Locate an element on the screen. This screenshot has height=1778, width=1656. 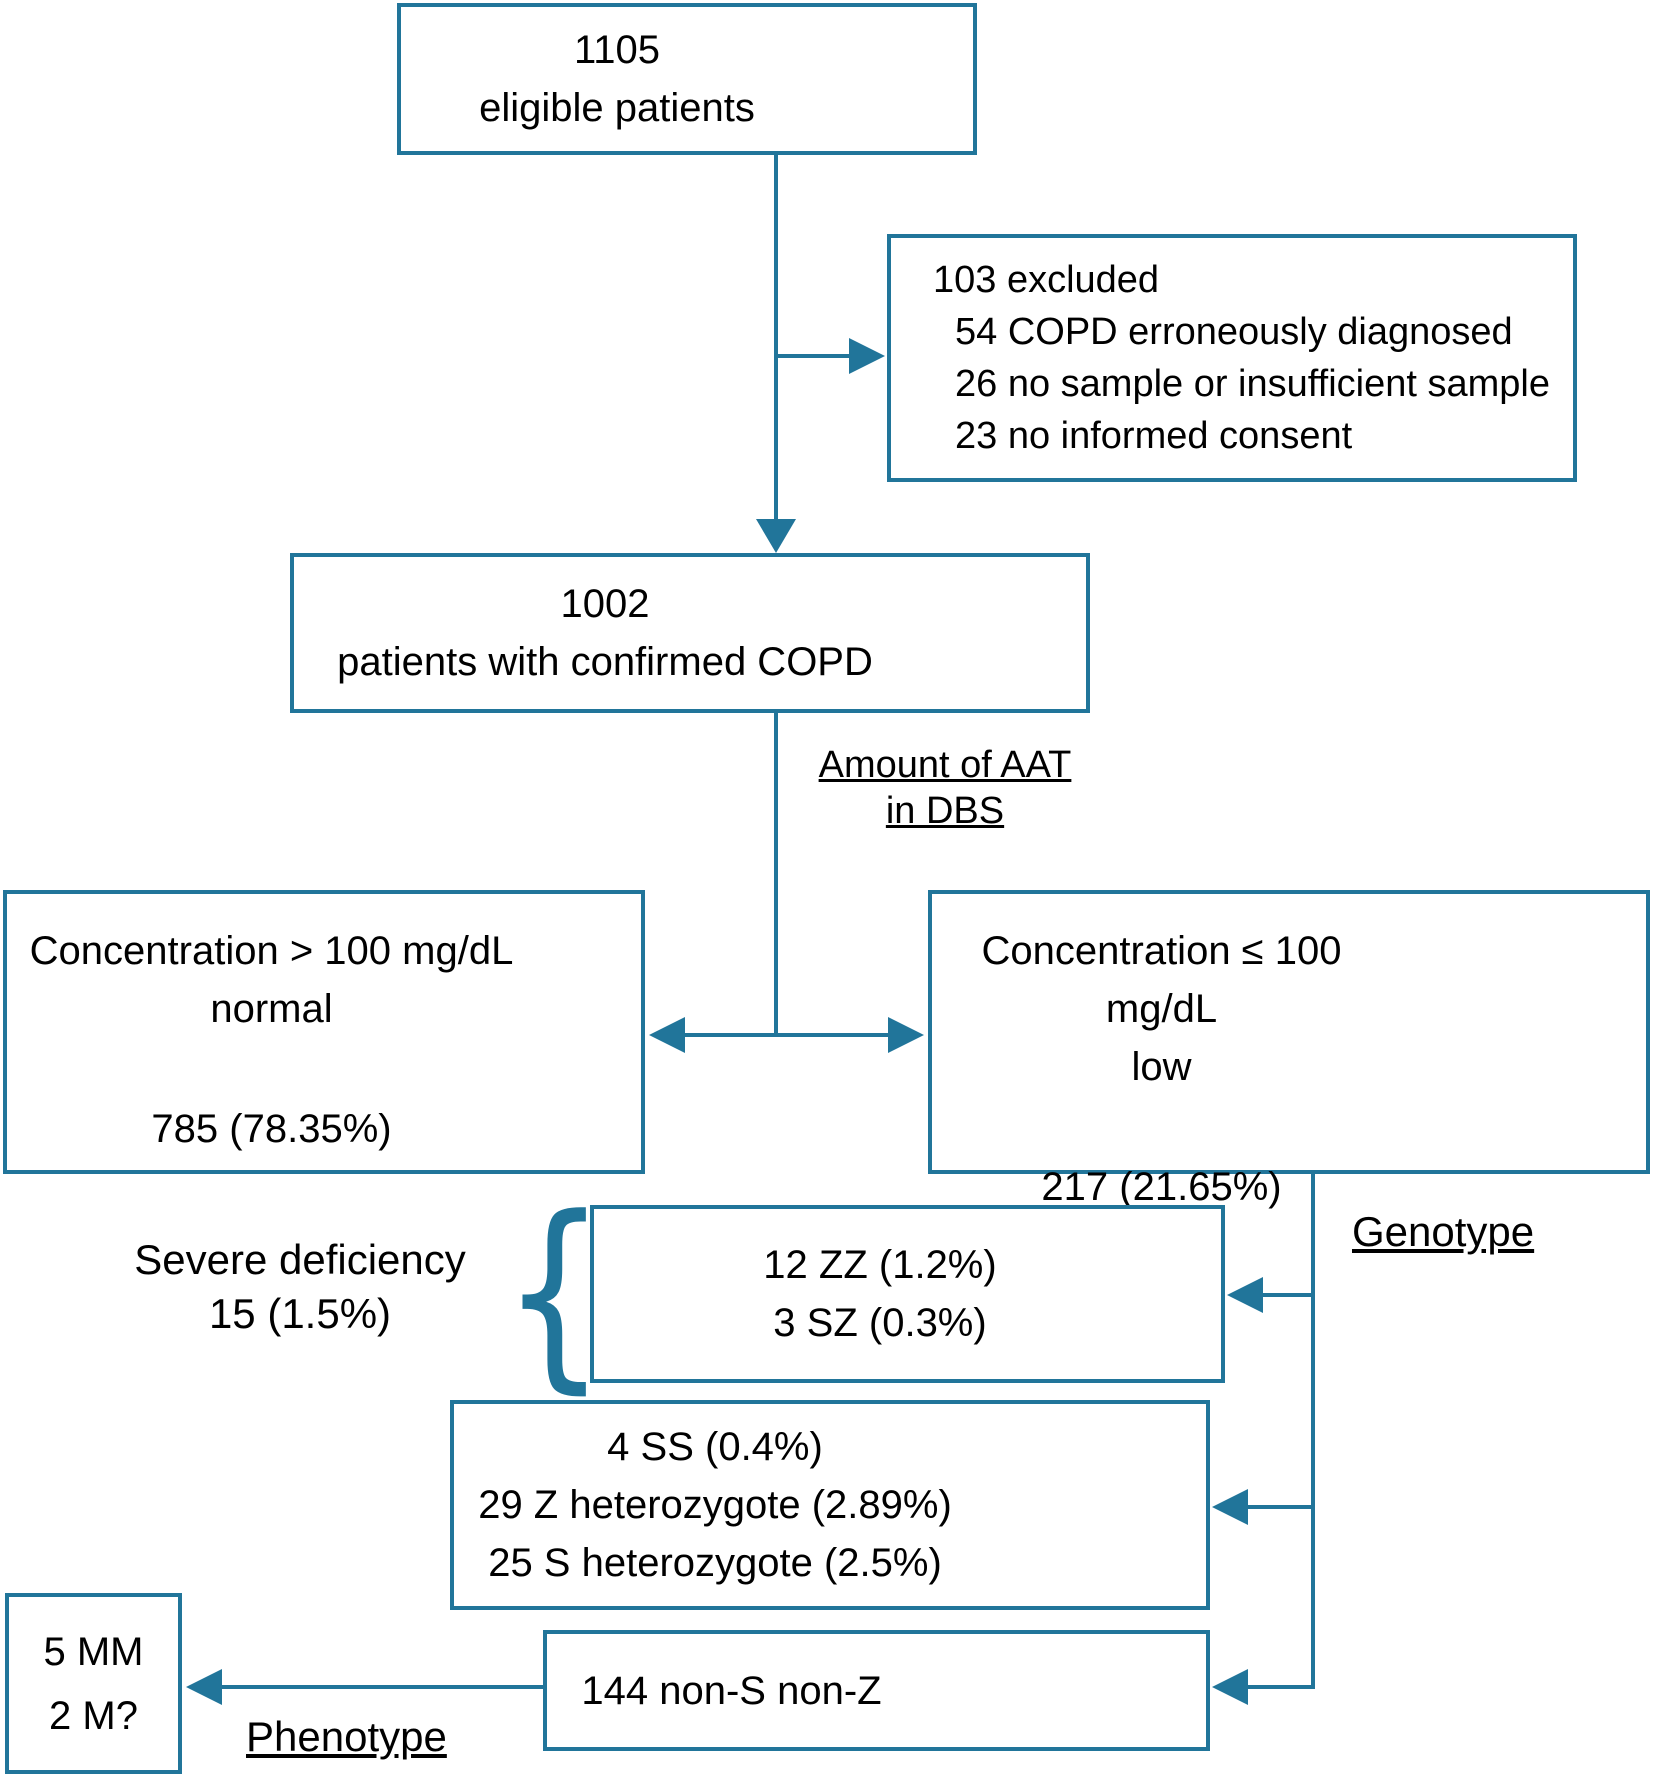
connector-branch-other-genotypes is located at coordinates (1279, 1507).